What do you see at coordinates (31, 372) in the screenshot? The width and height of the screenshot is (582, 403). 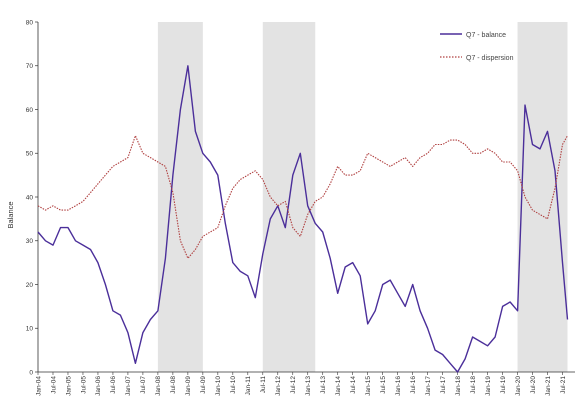 I see `y-tick-label: 0` at bounding box center [31, 372].